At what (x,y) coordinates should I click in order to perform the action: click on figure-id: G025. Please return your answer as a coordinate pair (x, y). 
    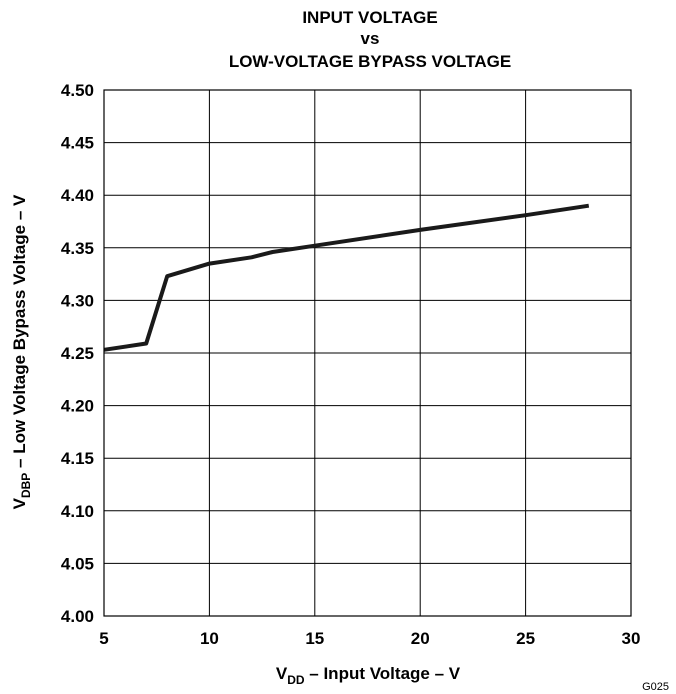
    Looking at the image, I should click on (655, 687).